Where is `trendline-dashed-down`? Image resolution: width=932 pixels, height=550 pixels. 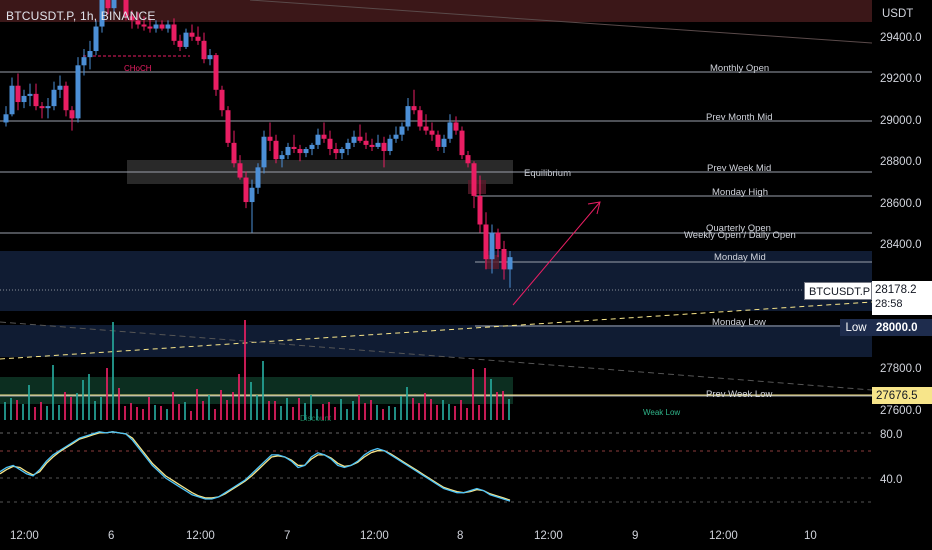
trendline-dashed-down is located at coordinates (436, 356).